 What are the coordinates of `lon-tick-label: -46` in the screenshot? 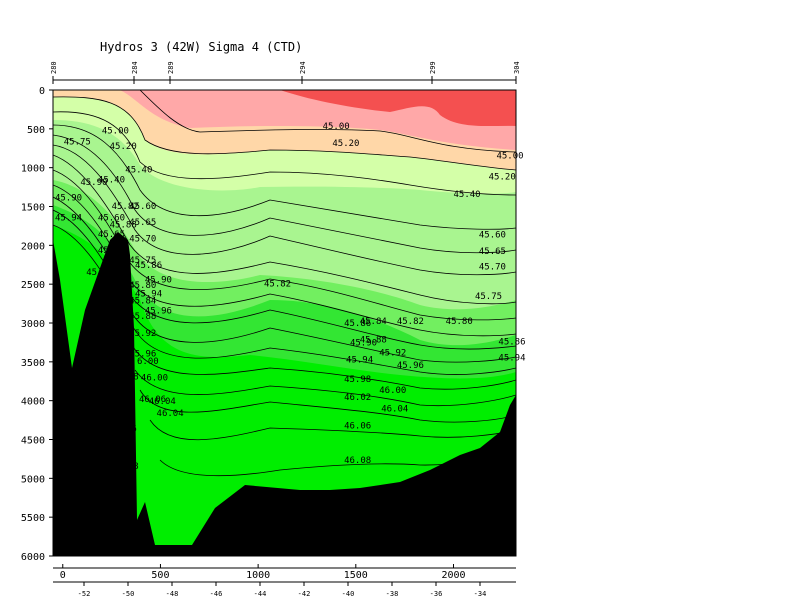 It's located at (216, 594).